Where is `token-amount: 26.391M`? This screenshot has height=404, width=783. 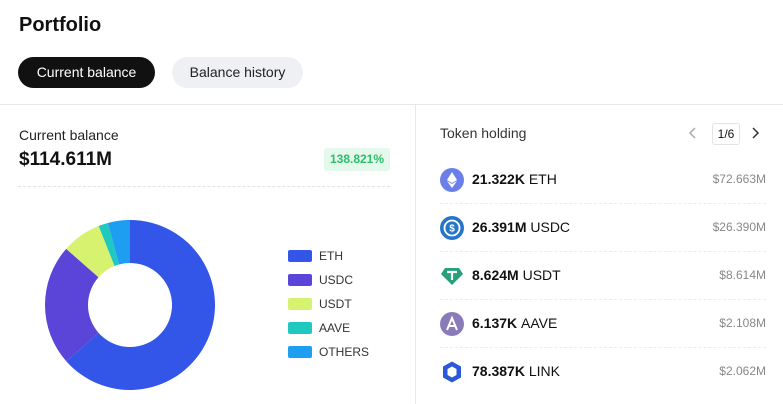 token-amount: 26.391M is located at coordinates (499, 227).